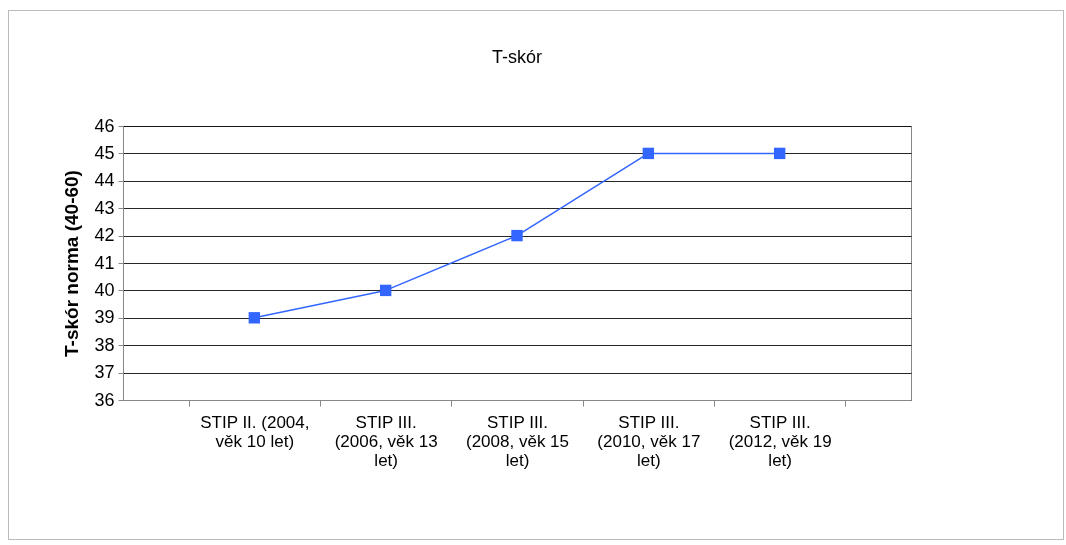 The image size is (1066, 545). Describe the element at coordinates (104, 317) in the screenshot. I see `y-tick-label: 39` at that location.